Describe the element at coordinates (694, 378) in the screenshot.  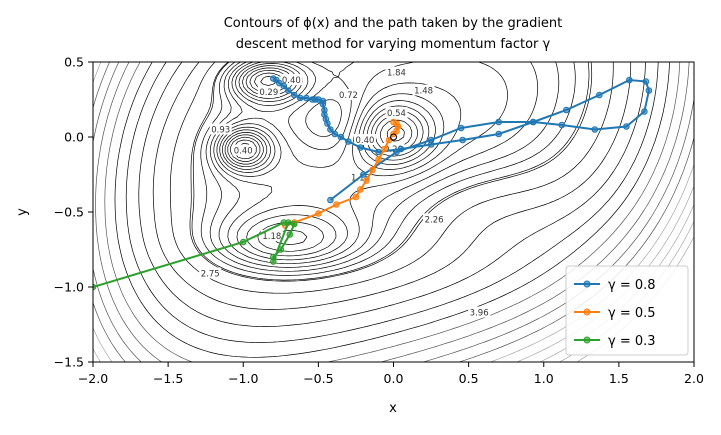
I see `x-tick-label: 2.0` at that location.